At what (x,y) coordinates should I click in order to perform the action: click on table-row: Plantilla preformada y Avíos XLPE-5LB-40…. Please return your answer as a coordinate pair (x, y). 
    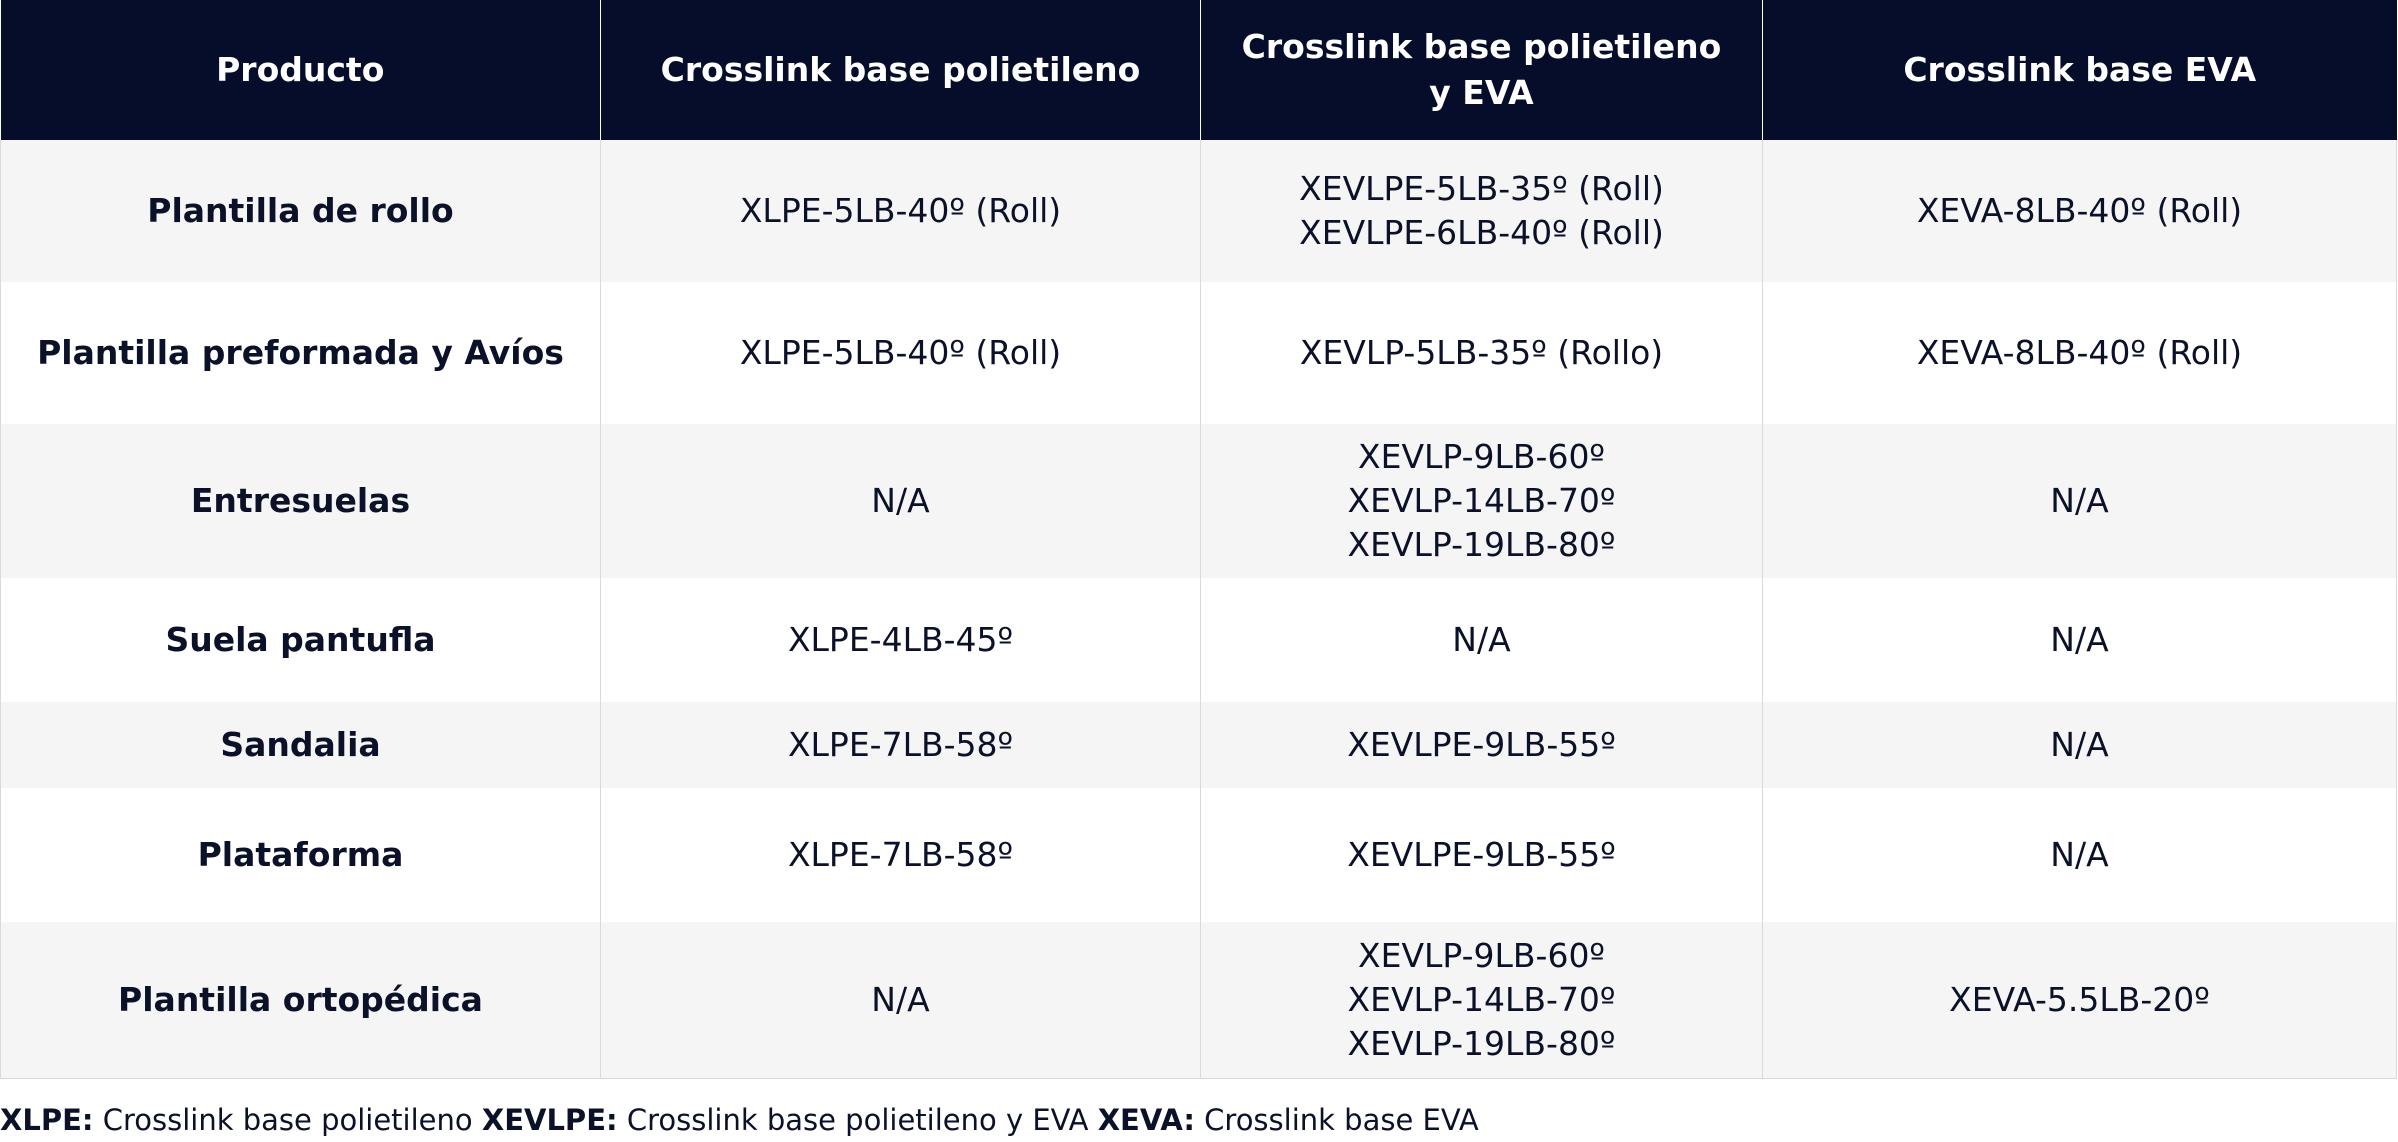
    Looking at the image, I should click on (1198, 353).